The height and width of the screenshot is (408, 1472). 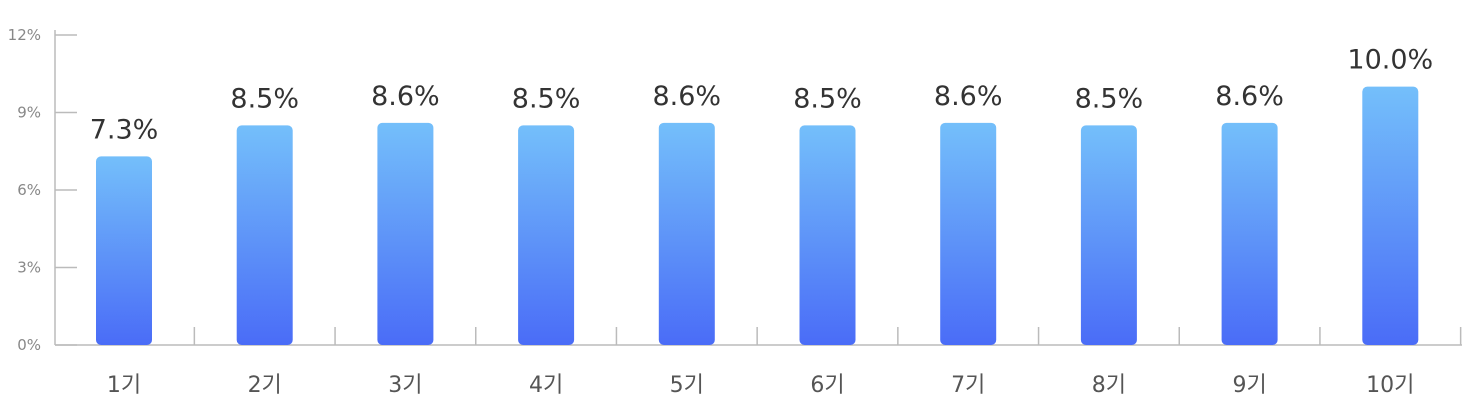 What do you see at coordinates (1249, 385) in the screenshot?
I see `x-category-label: 9기` at bounding box center [1249, 385].